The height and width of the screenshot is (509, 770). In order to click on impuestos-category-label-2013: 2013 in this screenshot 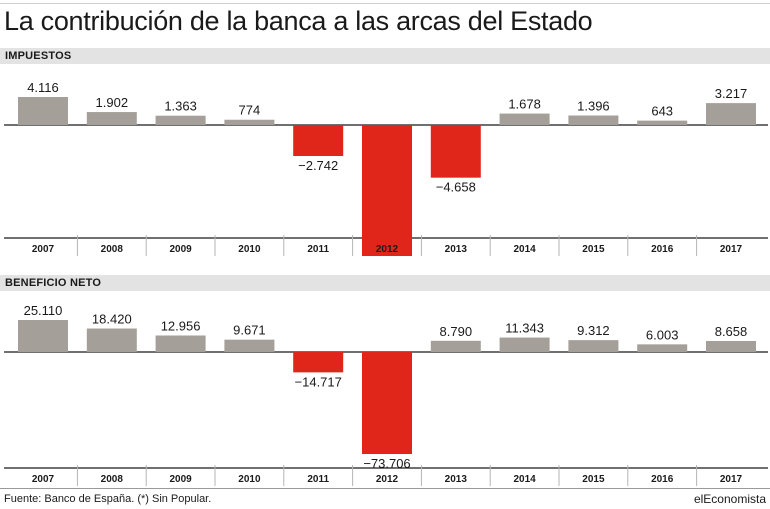, I will do `click(456, 249)`.